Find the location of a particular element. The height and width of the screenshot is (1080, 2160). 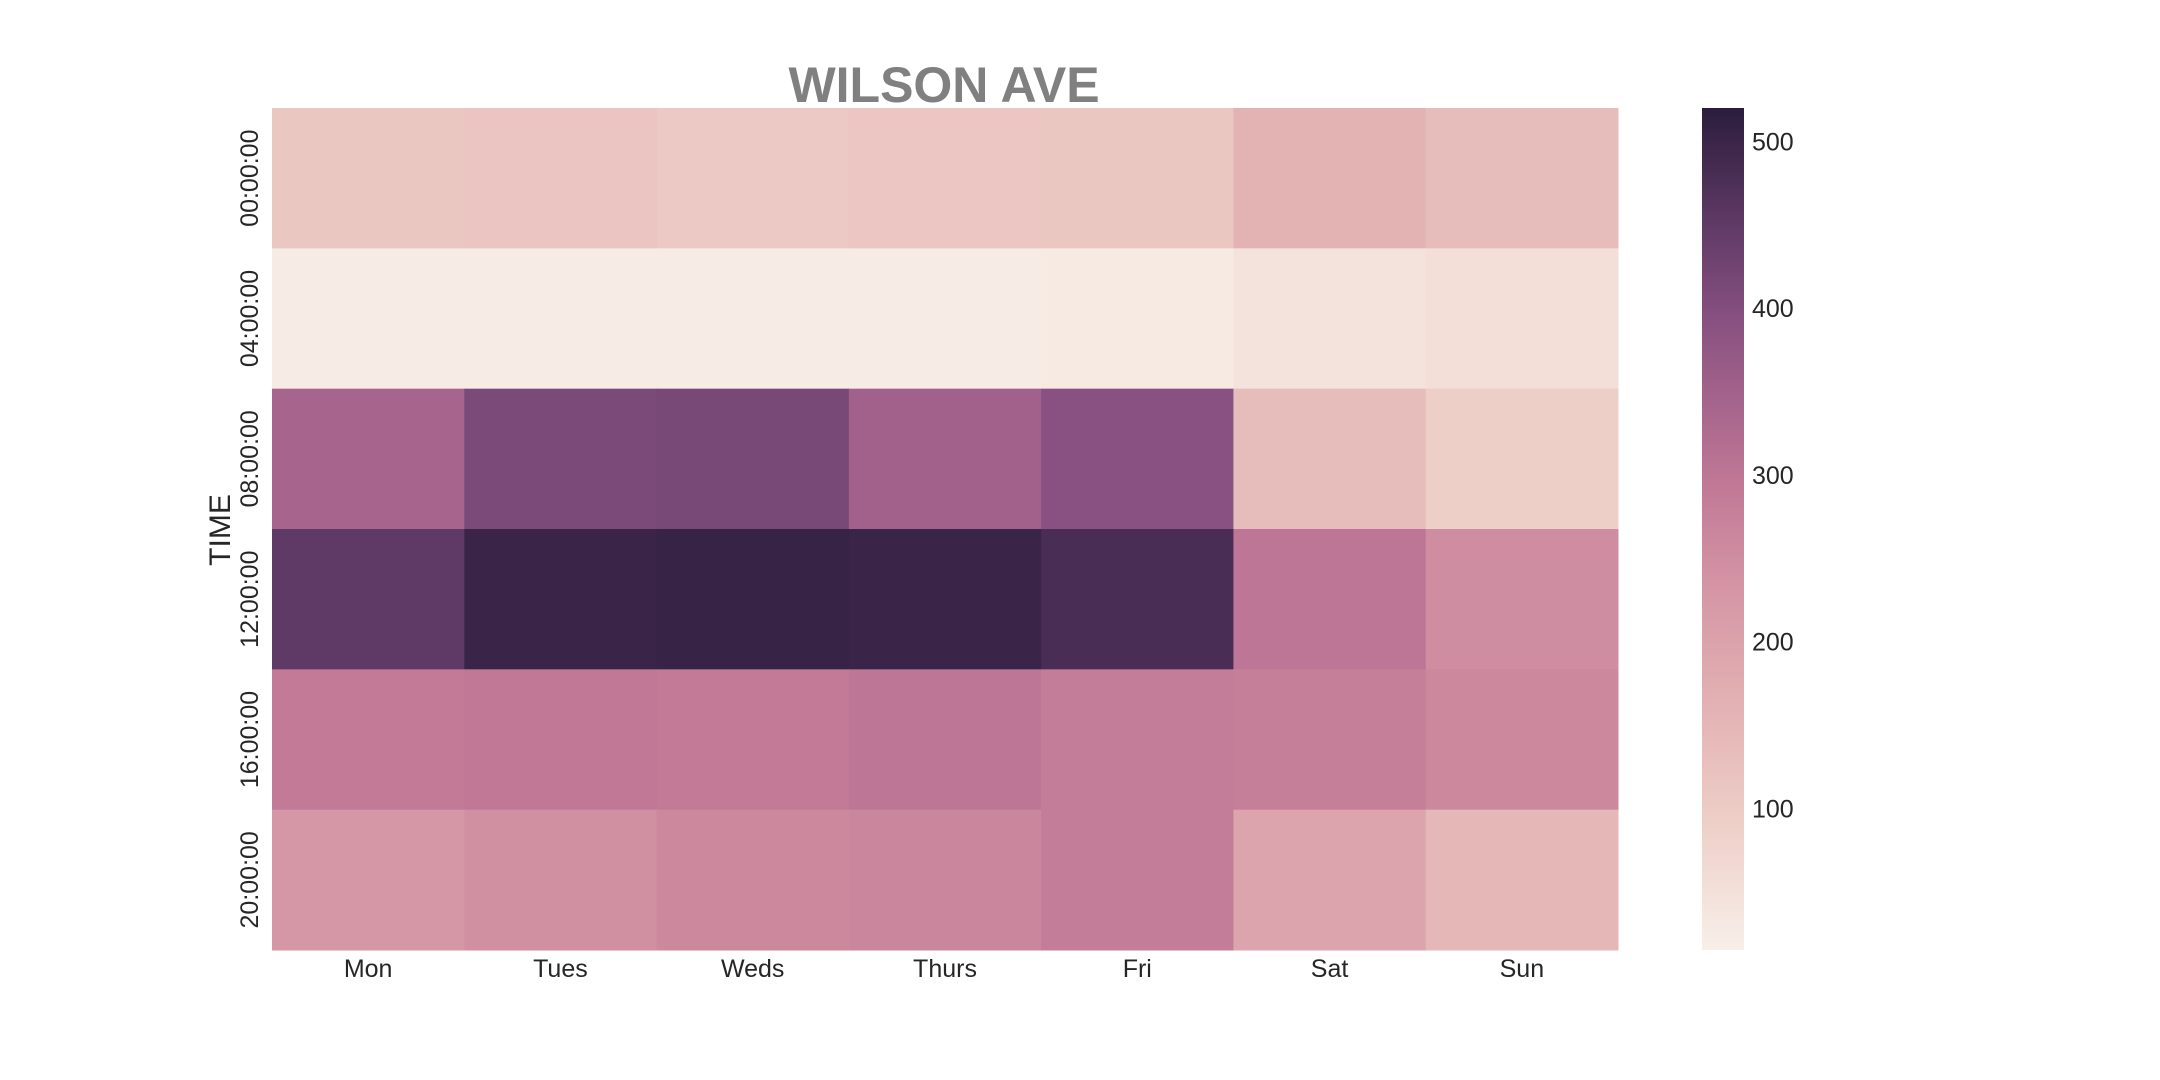

colorbar-tick-label: 400 is located at coordinates (1773, 309).